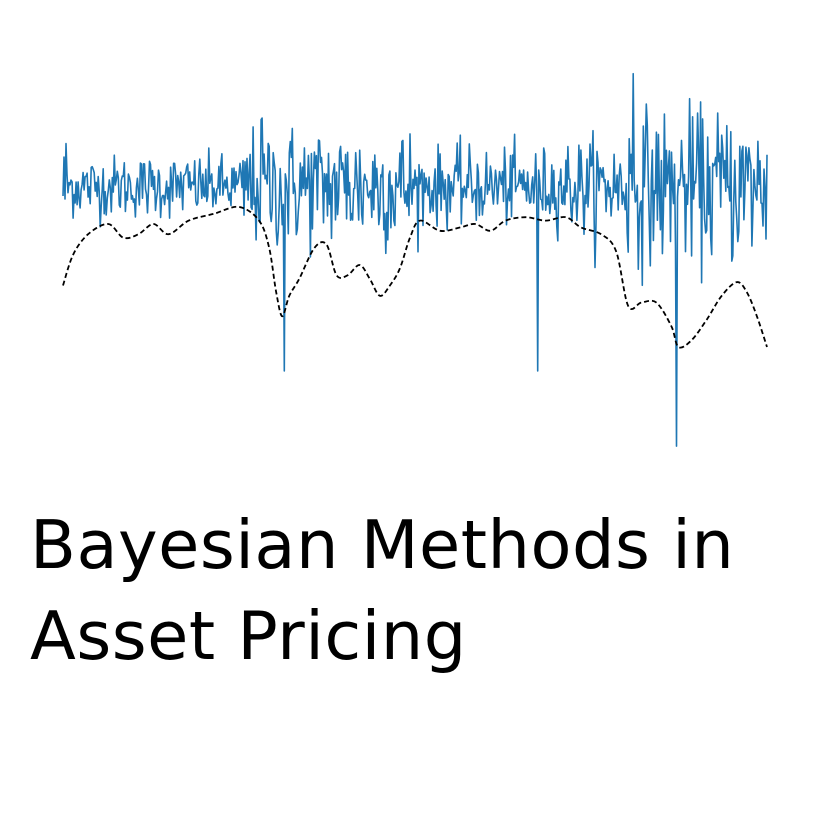 Image resolution: width=827 pixels, height=827 pixels. I want to click on smoothed-series-dashed-line, so click(415, 277).